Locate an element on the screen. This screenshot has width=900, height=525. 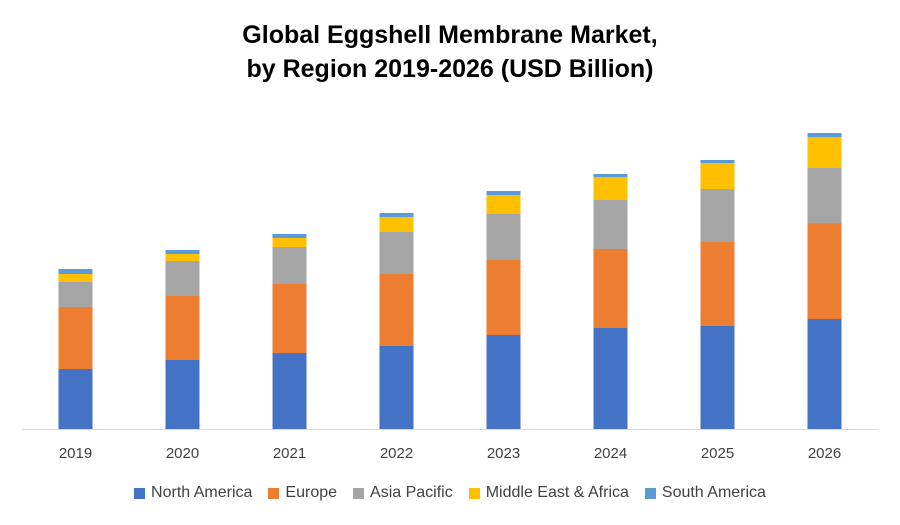
x-tick-label: 2026 is located at coordinates (824, 453).